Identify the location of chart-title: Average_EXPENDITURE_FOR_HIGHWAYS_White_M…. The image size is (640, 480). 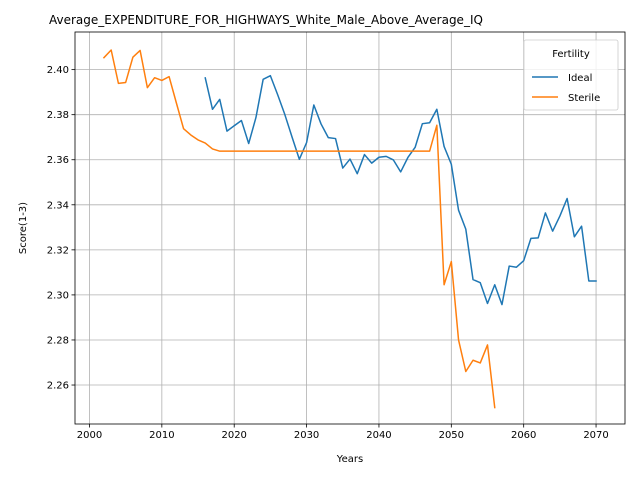
(266, 20).